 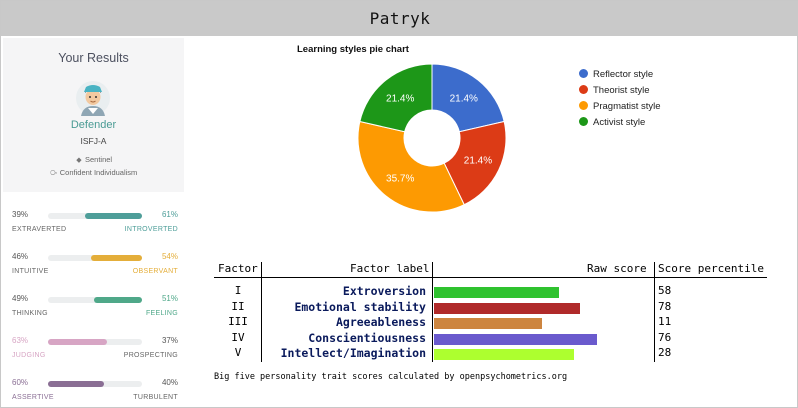 What do you see at coordinates (367, 337) in the screenshot?
I see `factor-label: Conscientiousness` at bounding box center [367, 337].